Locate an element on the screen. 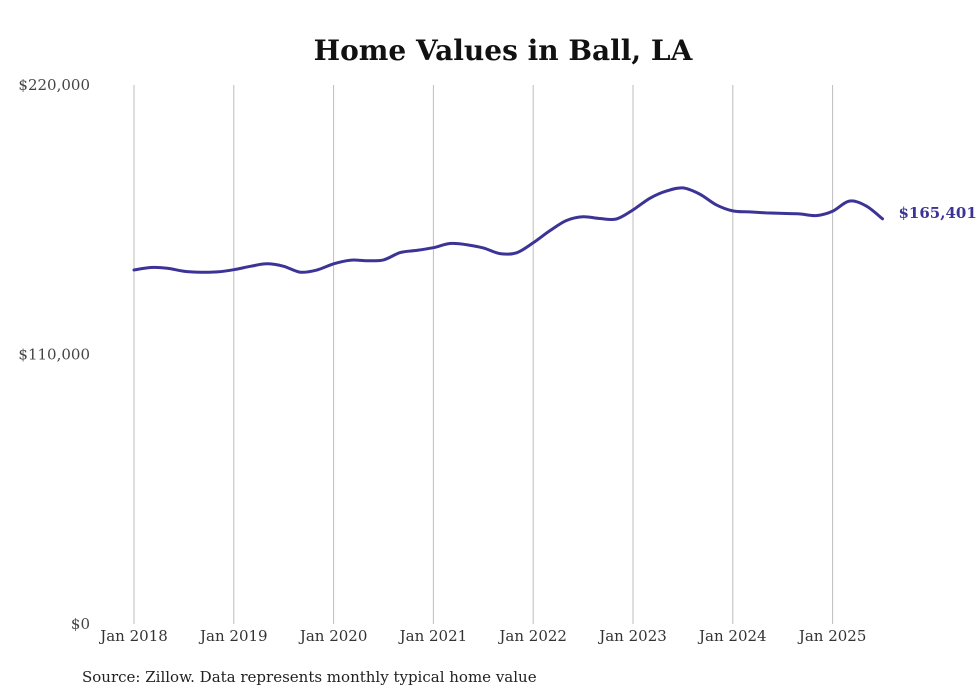  end-value-label: $165,401 is located at coordinates (938, 213).